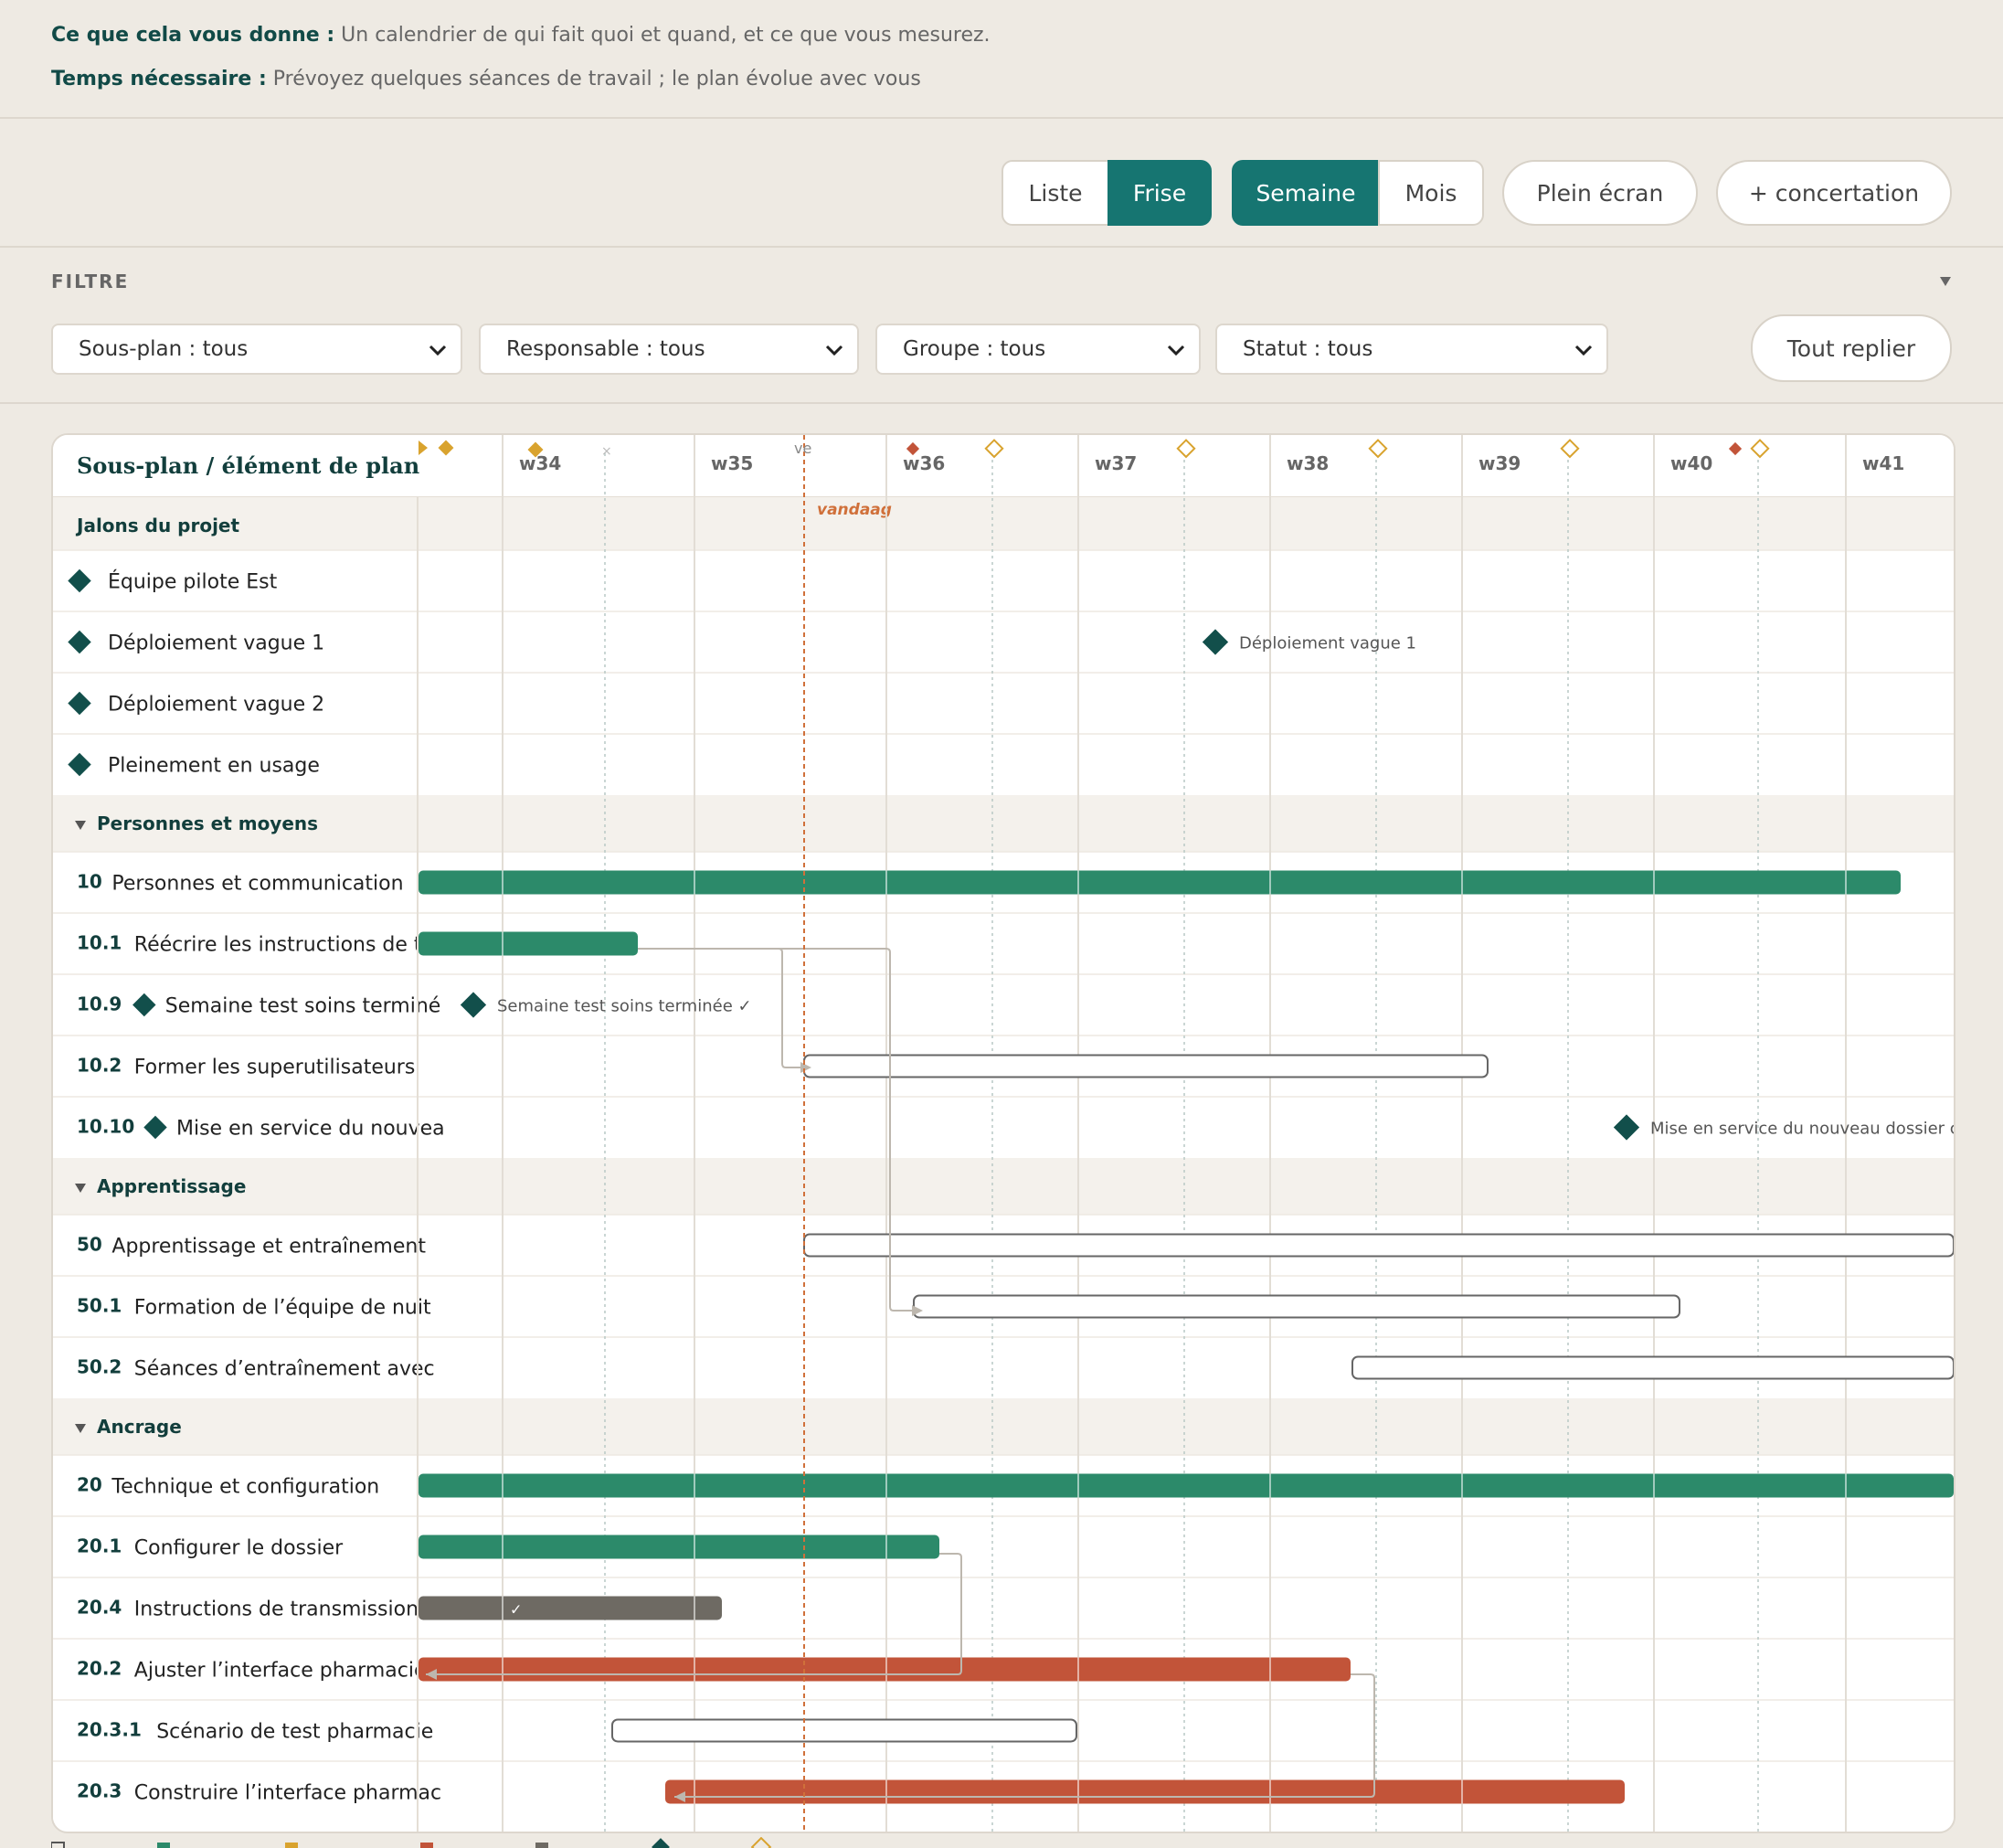  Describe the element at coordinates (1802, 1129) in the screenshot. I see `milestone-label: Mise en service du nouveau dossier c` at that location.